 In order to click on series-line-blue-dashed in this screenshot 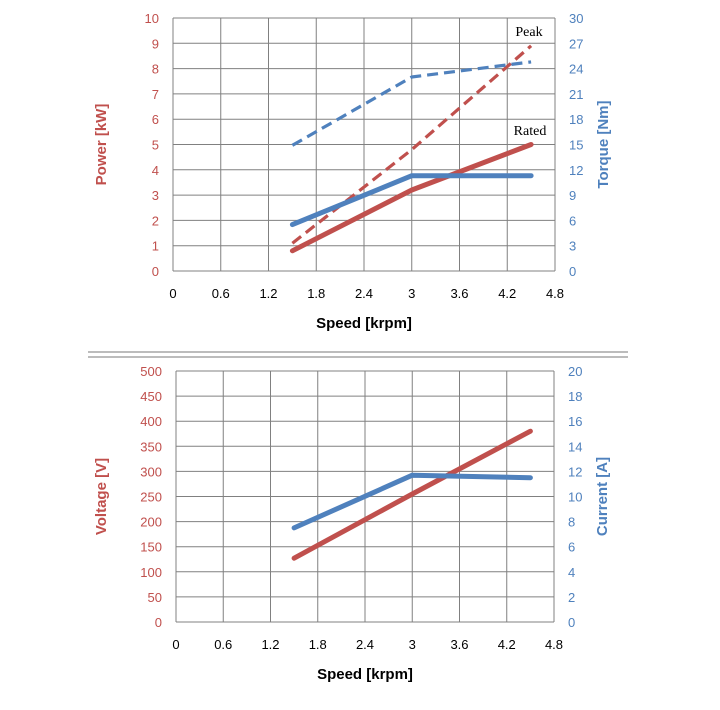, I will do `click(411, 103)`.